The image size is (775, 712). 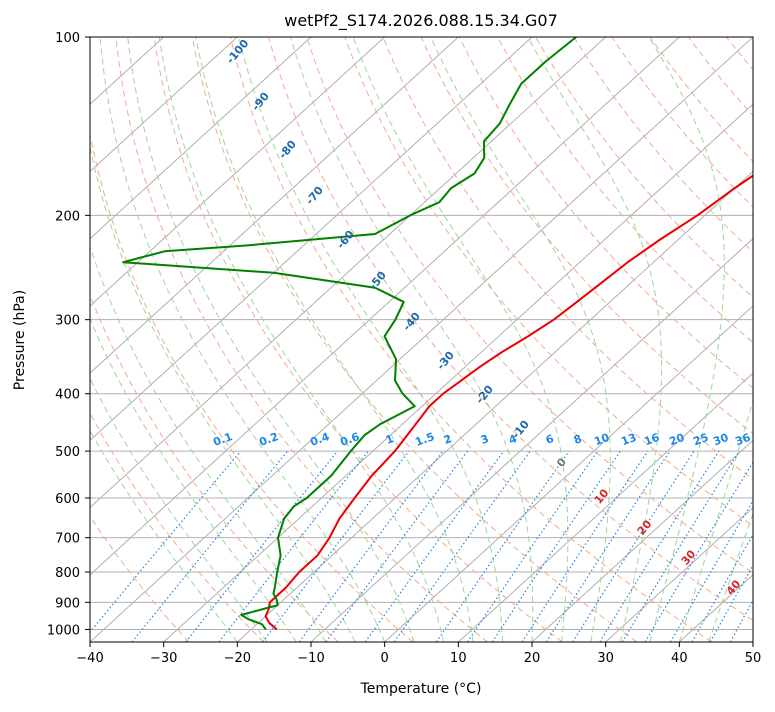 I want to click on y-tick-label: 600, so click(x=67, y=499).